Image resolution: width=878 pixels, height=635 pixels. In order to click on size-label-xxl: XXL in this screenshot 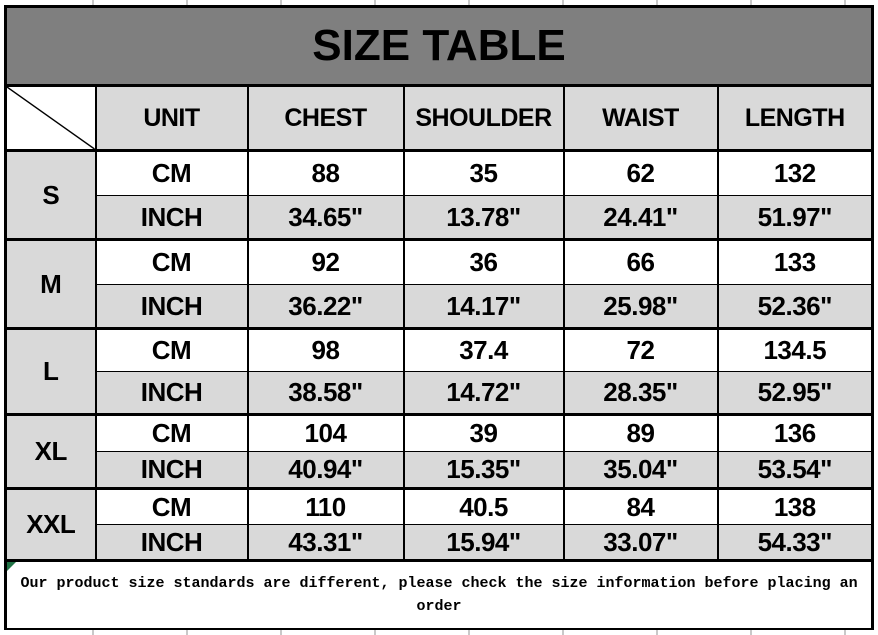, I will do `click(50, 524)`.